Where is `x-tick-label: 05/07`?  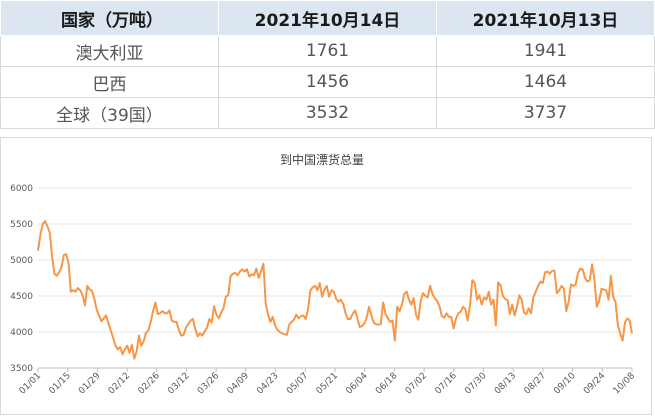 x-tick-label: 05/07 is located at coordinates (297, 383).